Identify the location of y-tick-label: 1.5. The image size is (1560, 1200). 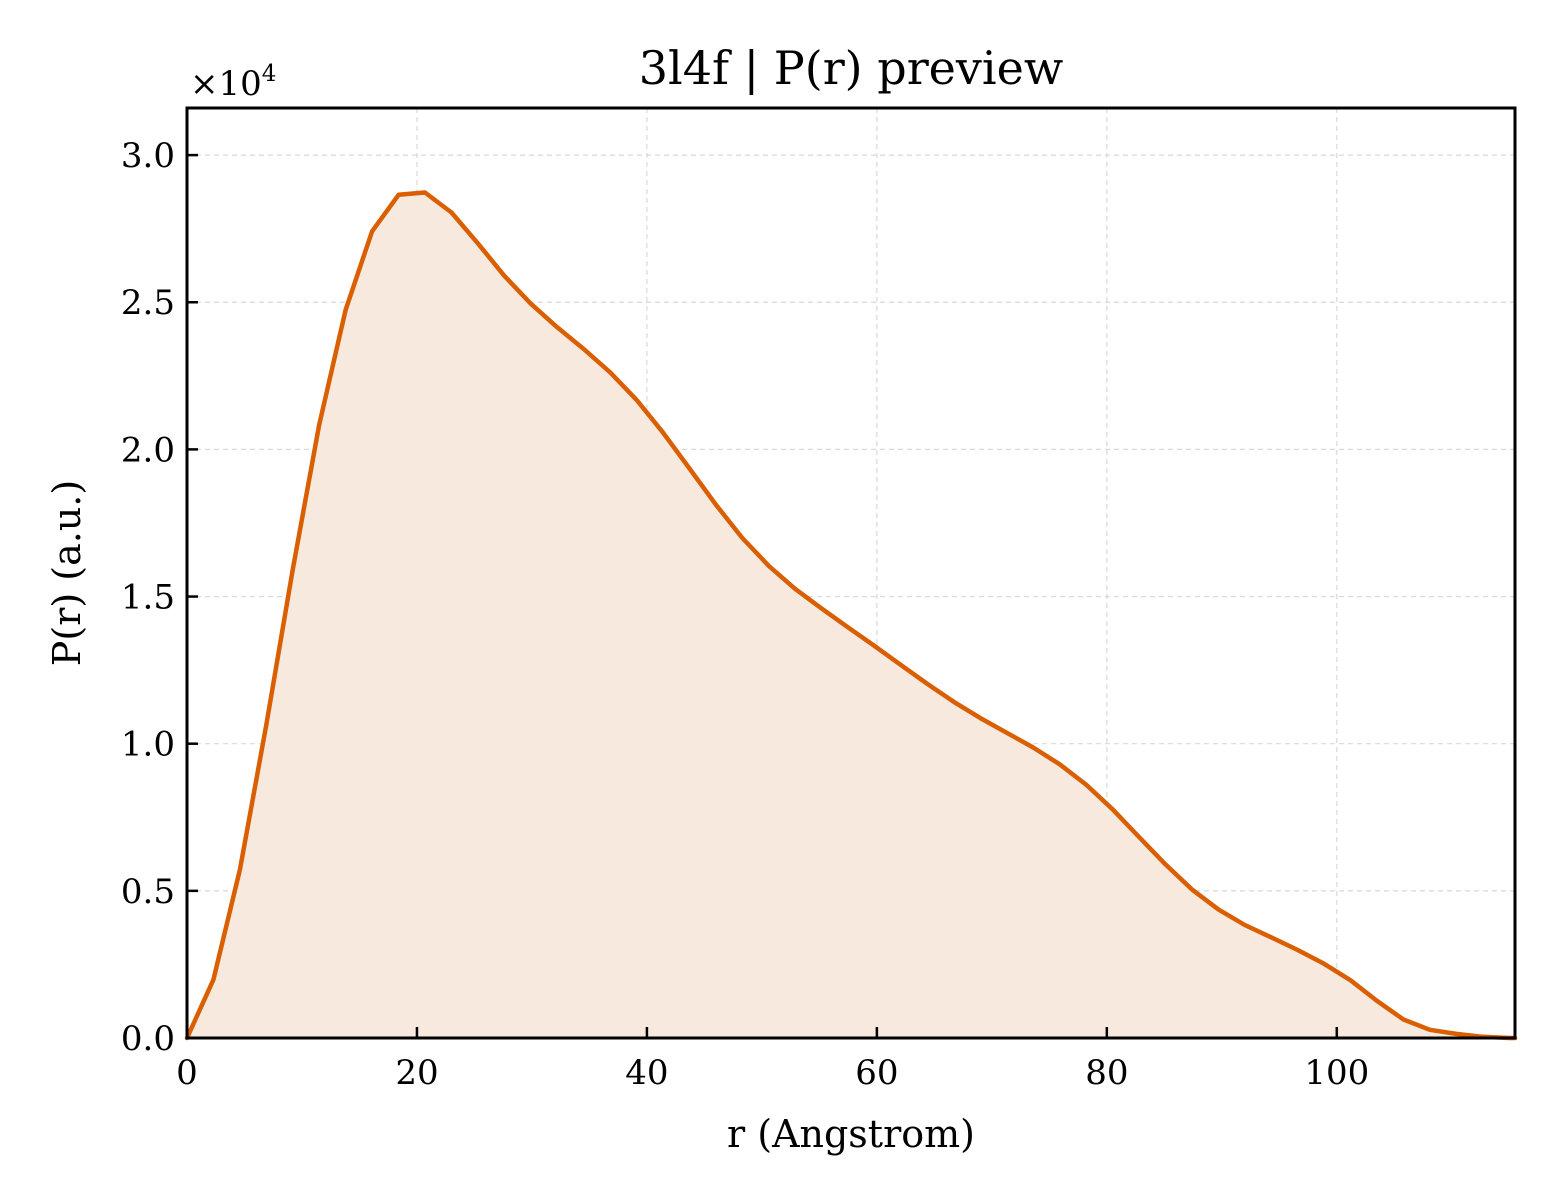
(148, 598).